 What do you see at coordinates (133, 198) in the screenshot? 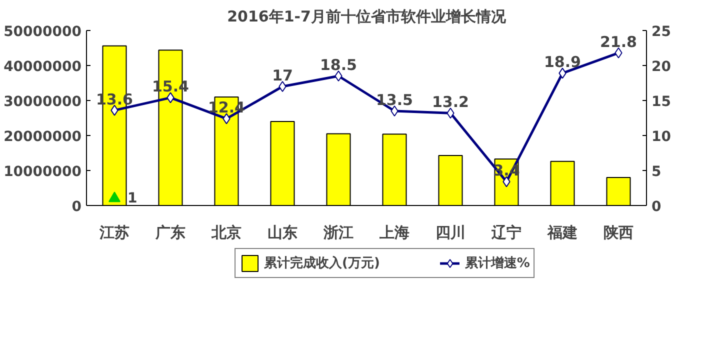
I see `data-label: 1` at bounding box center [133, 198].